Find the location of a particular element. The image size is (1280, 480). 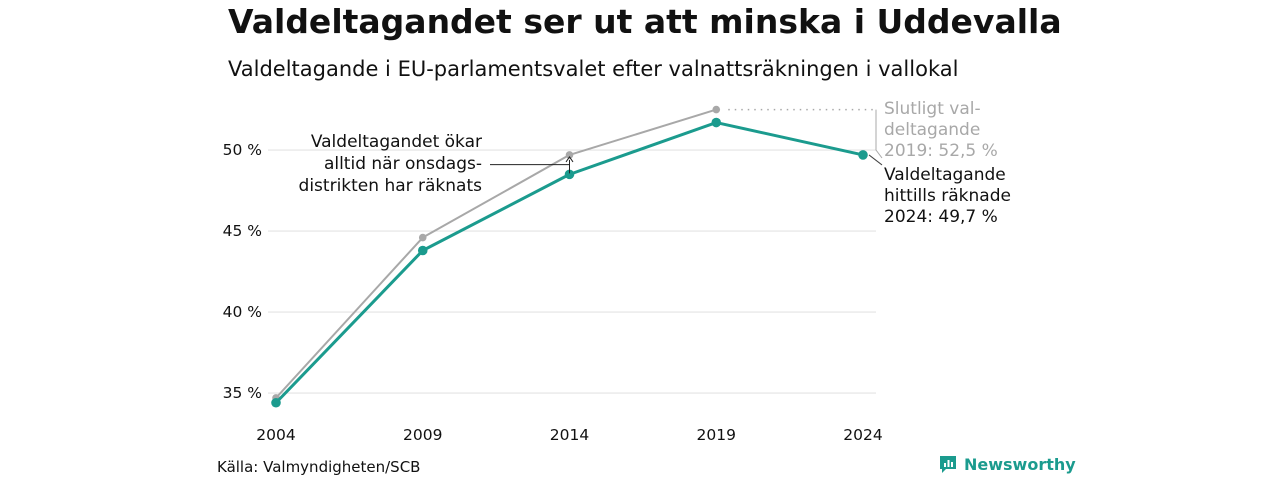

annotation-increase-line: alltid när onsdags- is located at coordinates (403, 164).